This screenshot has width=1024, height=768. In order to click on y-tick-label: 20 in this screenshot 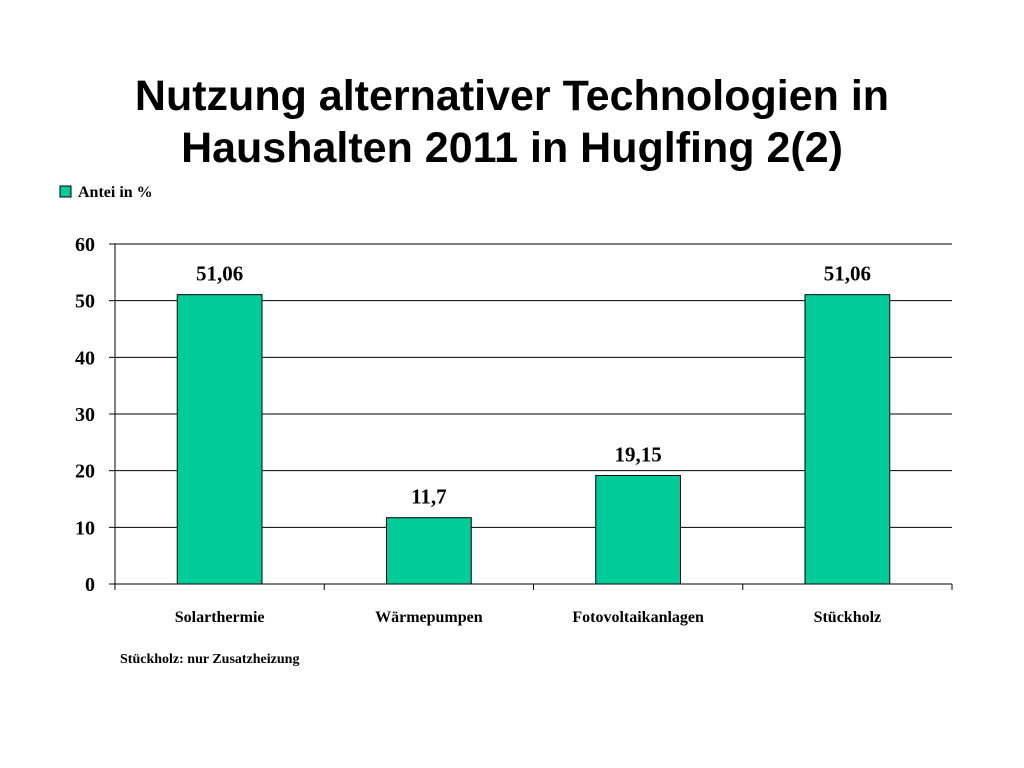, I will do `click(85, 472)`.